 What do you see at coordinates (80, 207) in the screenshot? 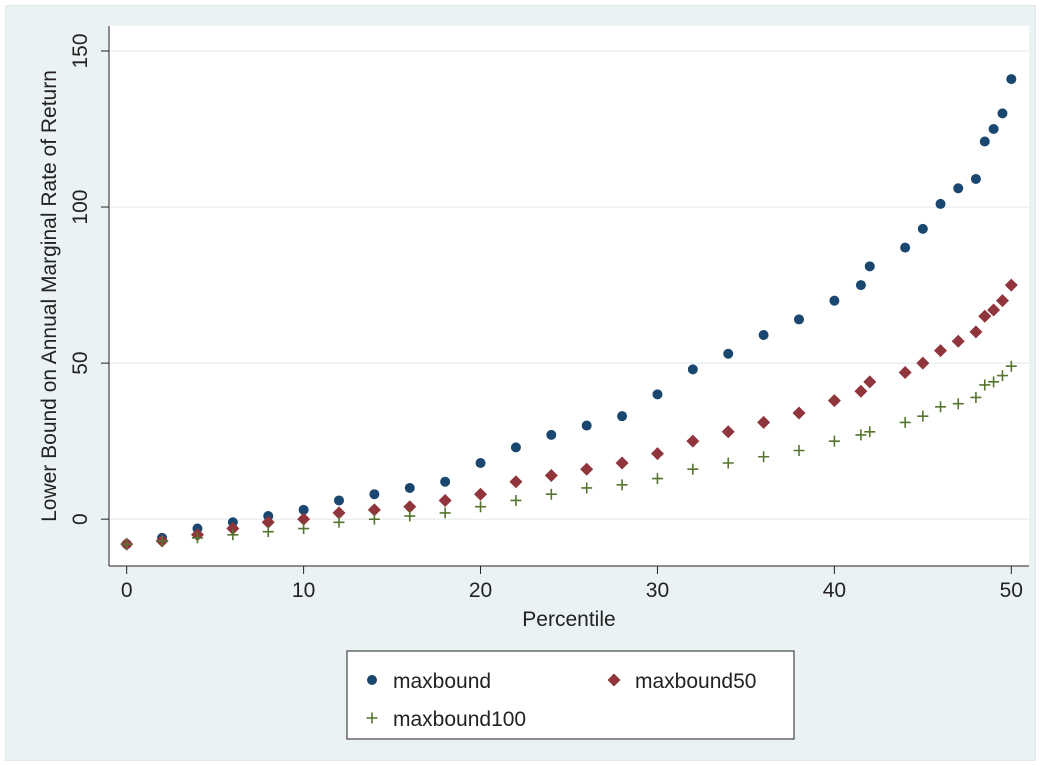
I see `y-tick-label: 100` at bounding box center [80, 207].